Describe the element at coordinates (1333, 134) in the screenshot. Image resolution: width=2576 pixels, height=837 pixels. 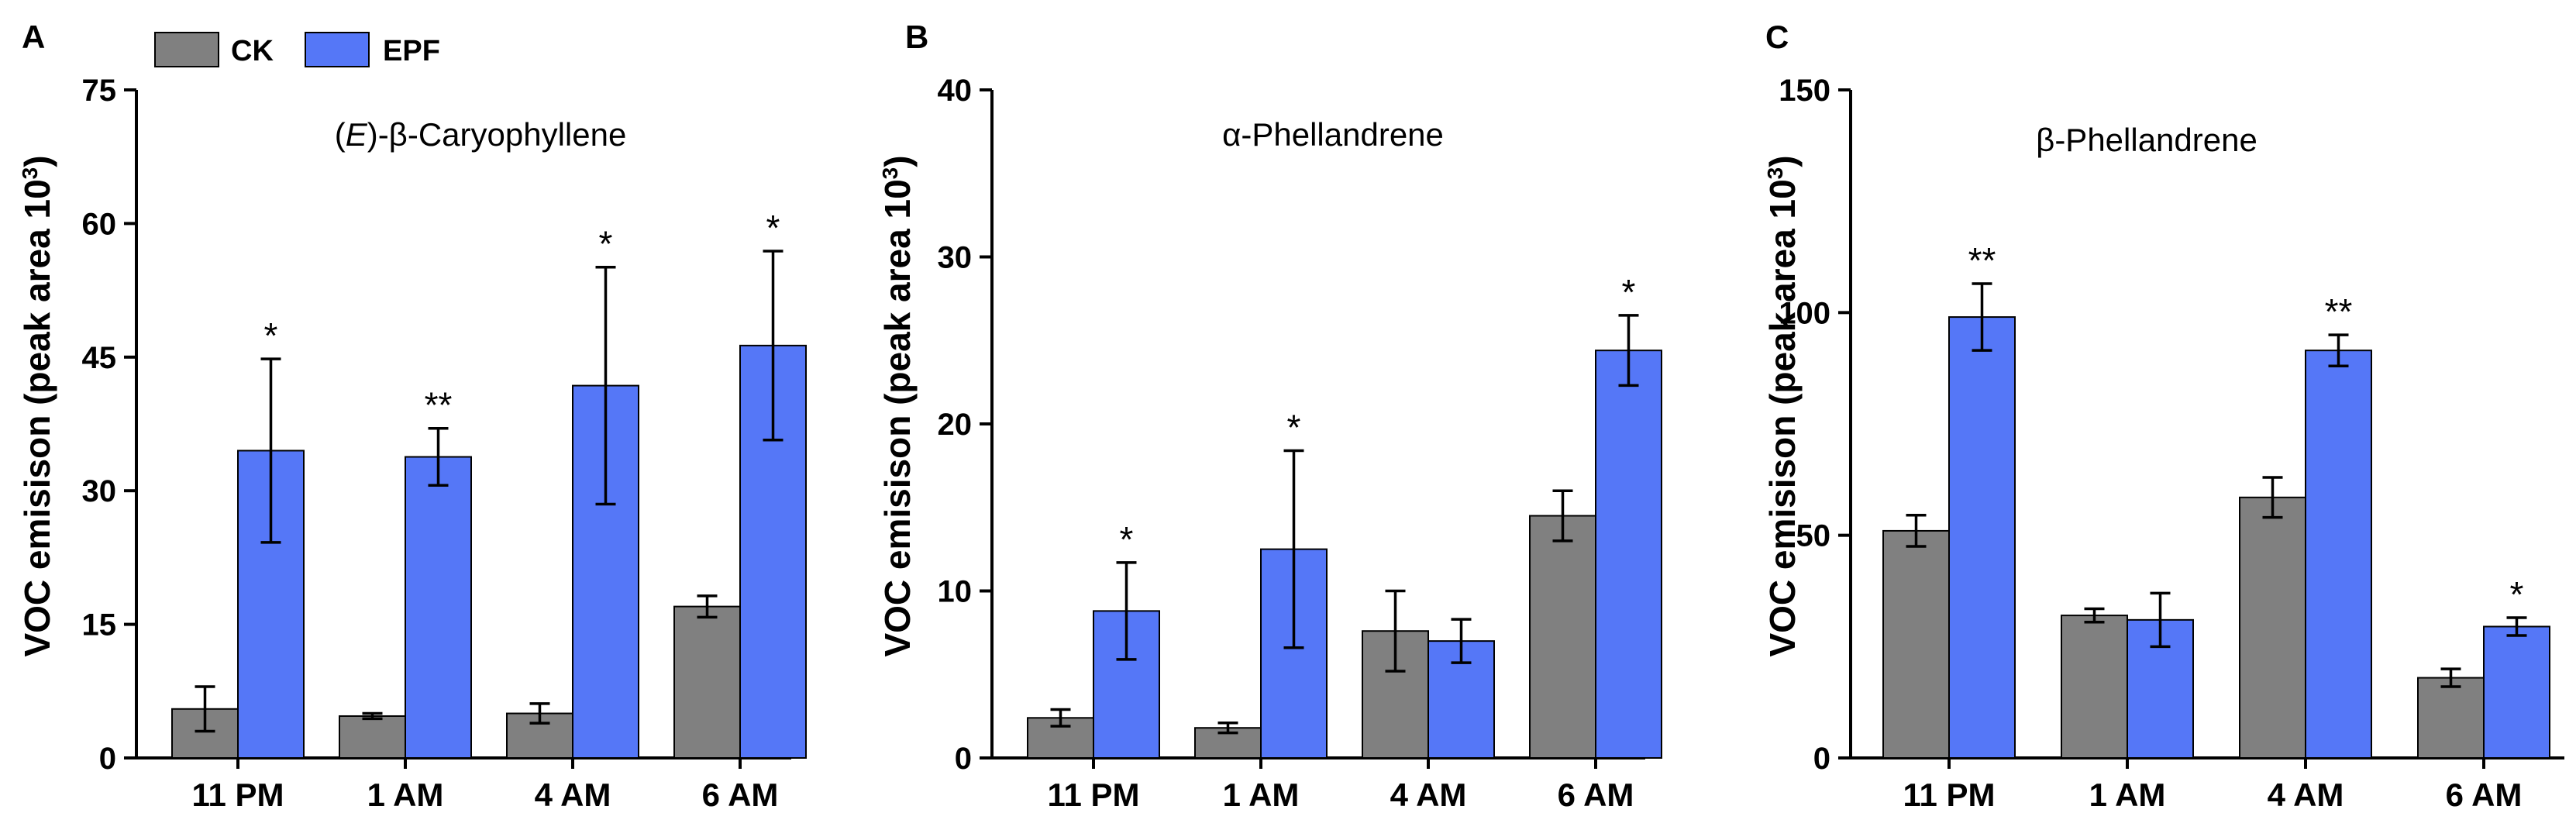
I see `chart-title-b: α-Phellandrene` at that location.